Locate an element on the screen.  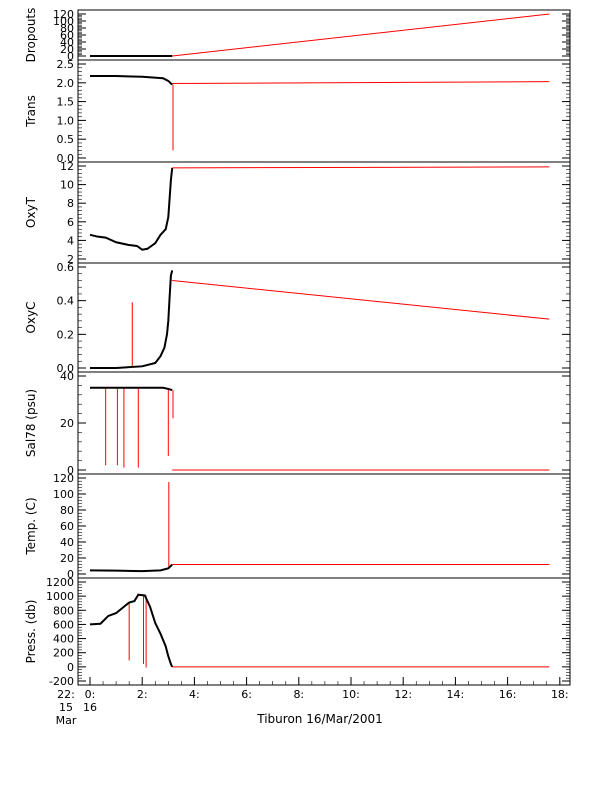
x-tick-label: 18: is located at coordinates (560, 694).